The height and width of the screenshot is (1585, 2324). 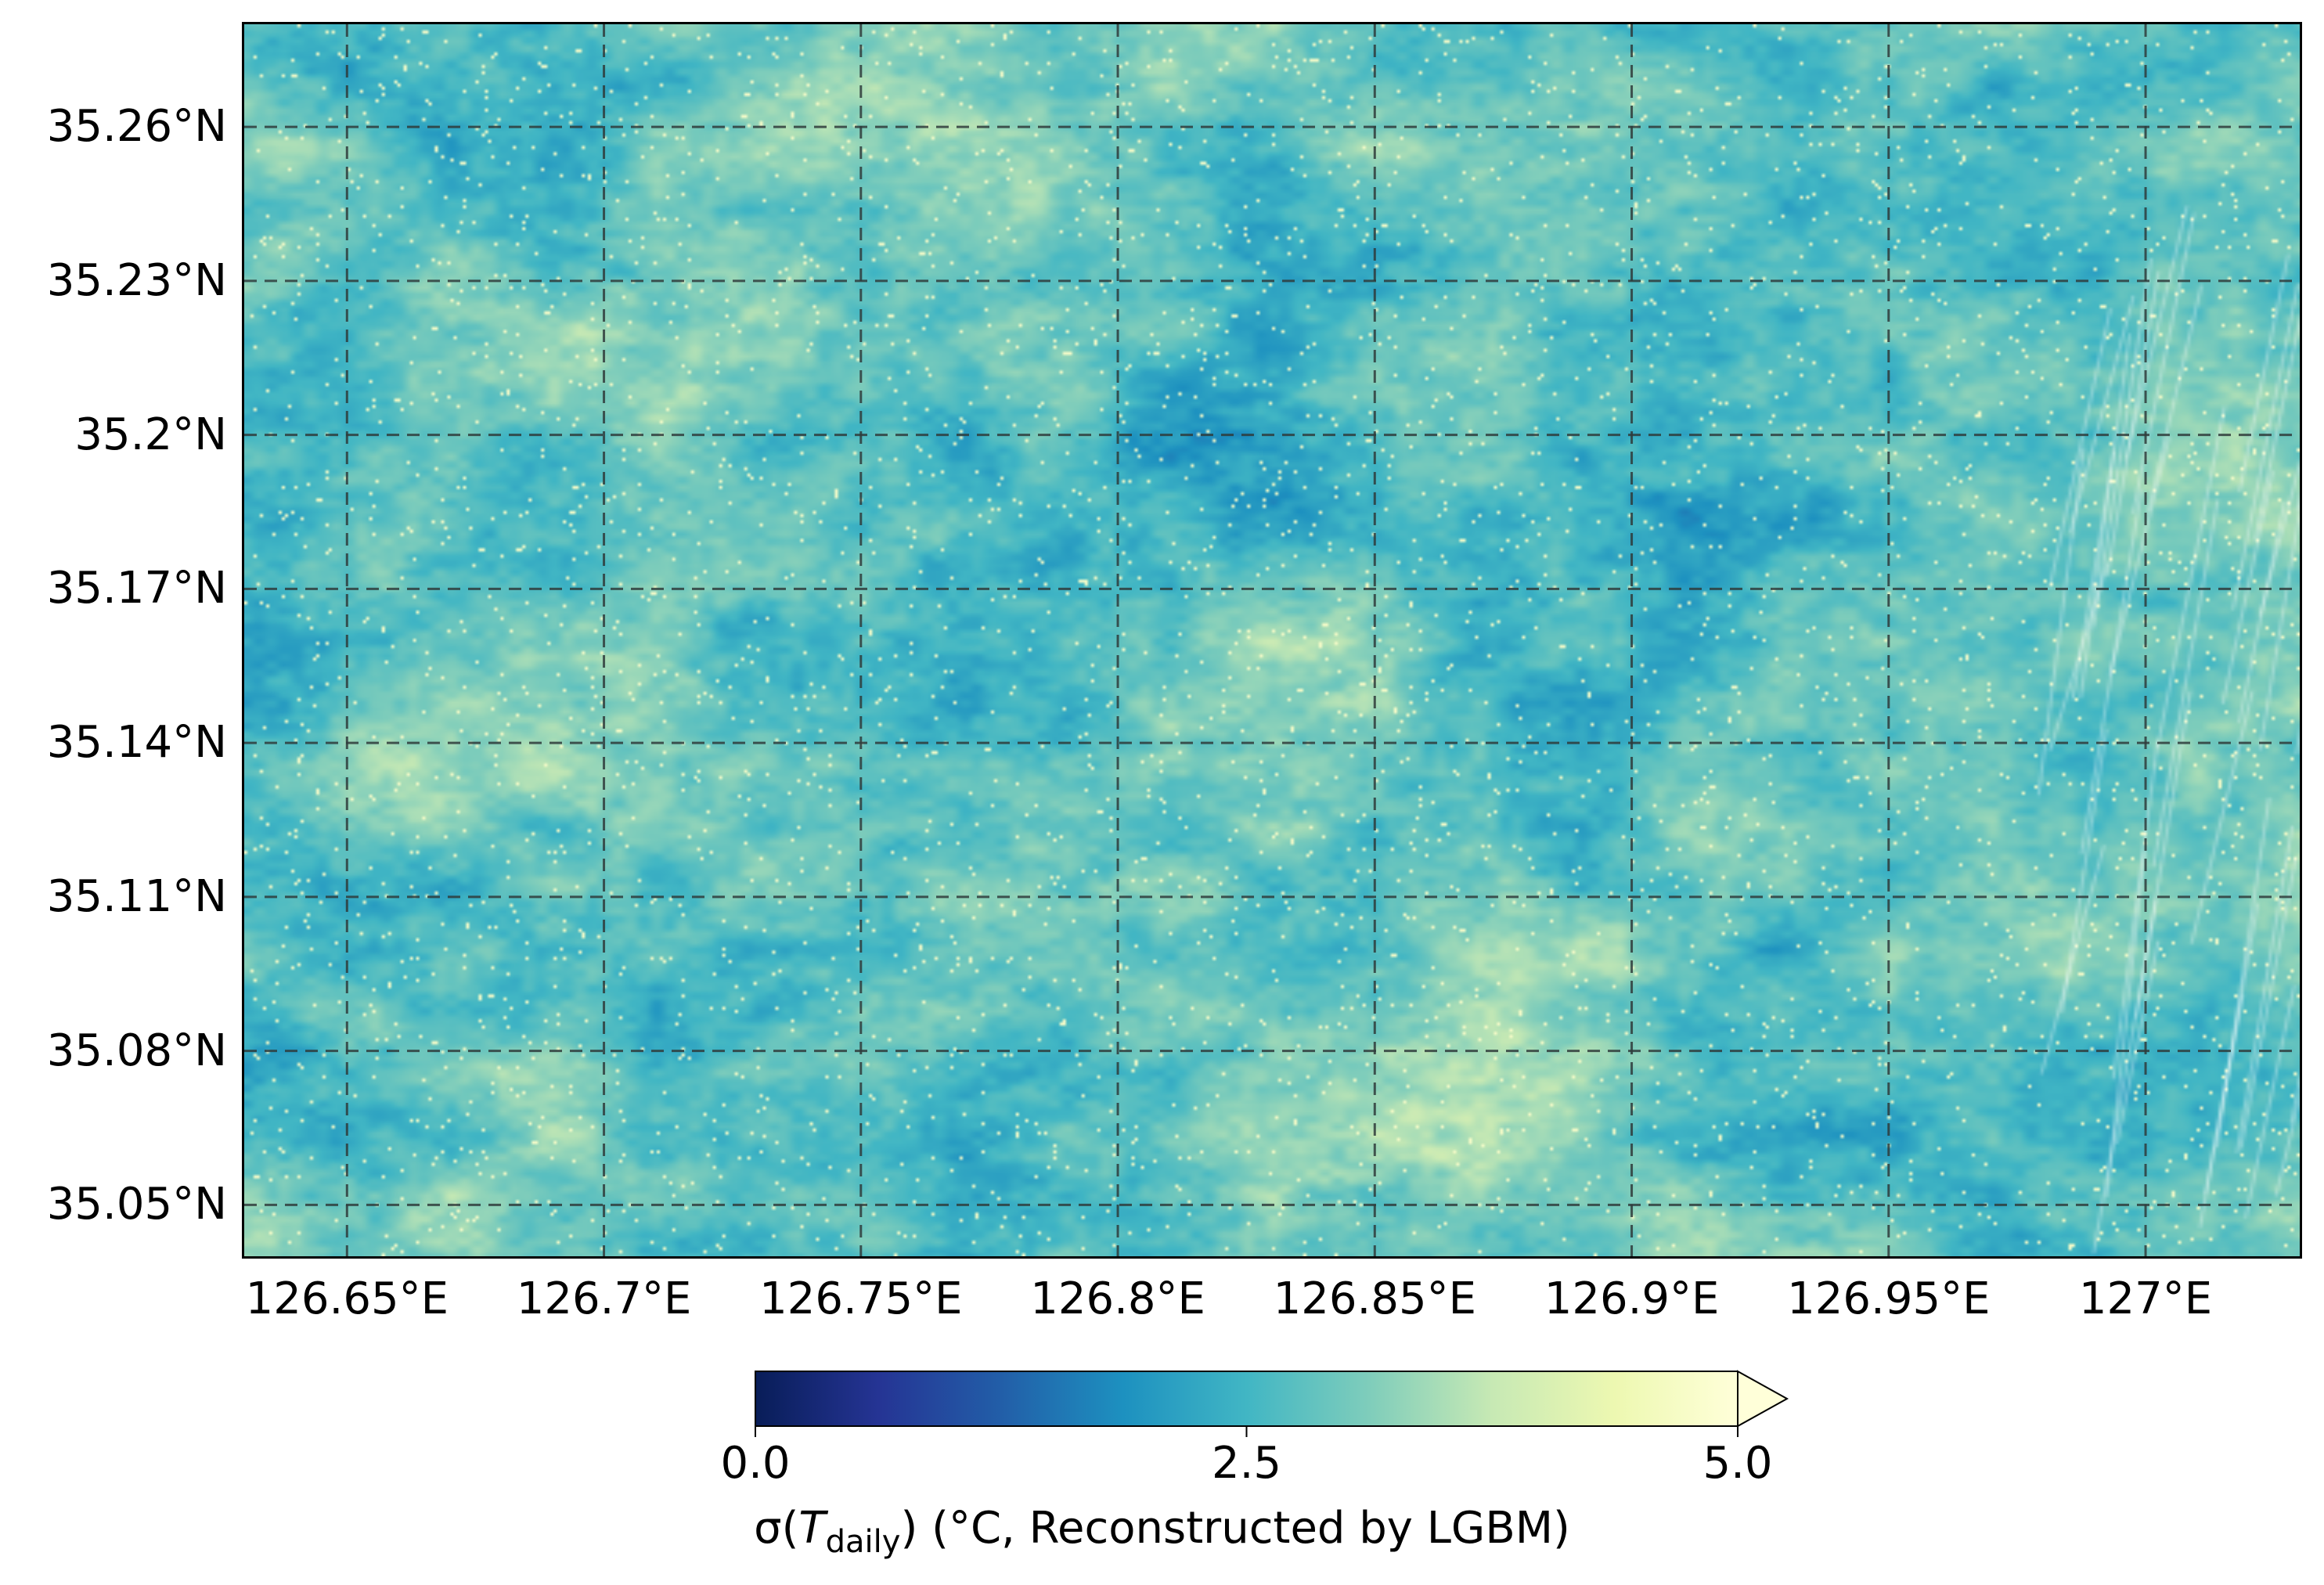 I want to click on colorbar-tick-label: 5.0, so click(x=1737, y=1463).